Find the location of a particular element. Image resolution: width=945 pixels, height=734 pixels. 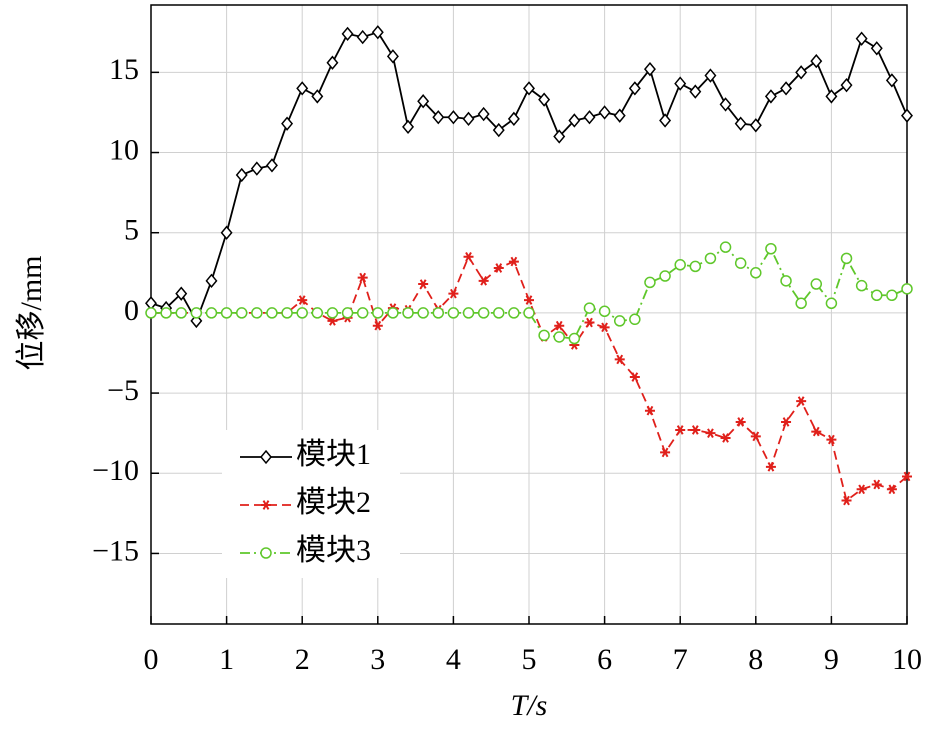

y-axis-label: 位移/mm is located at coordinates (31, 312).